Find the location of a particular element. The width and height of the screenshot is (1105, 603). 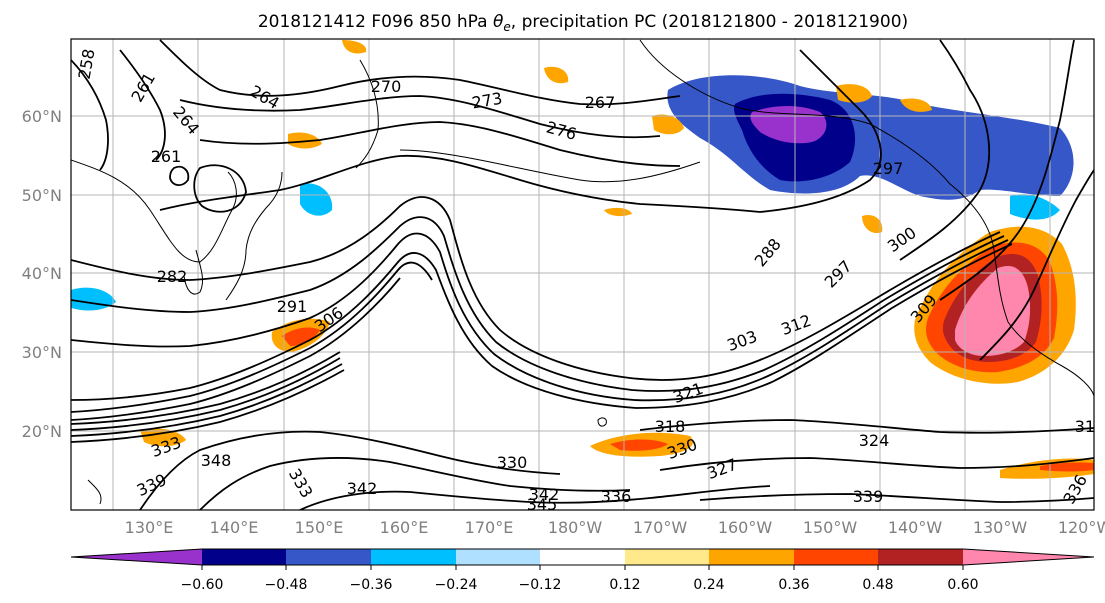

coast-philippines is located at coordinates (94, 492).